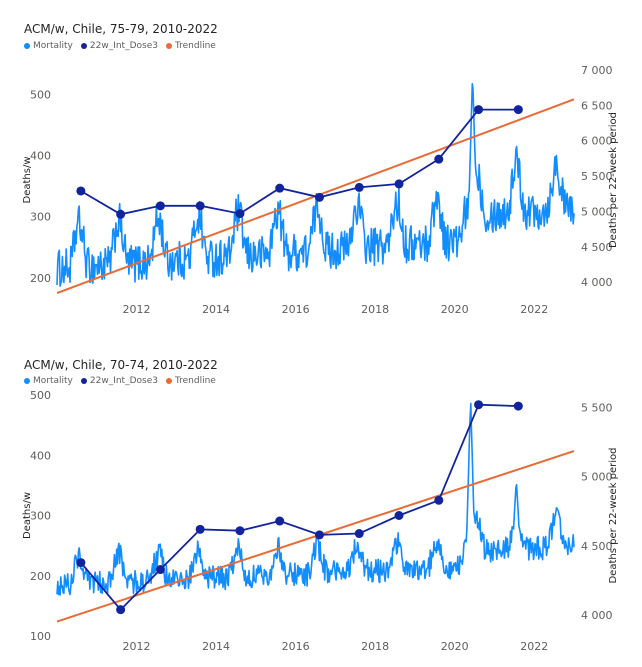  What do you see at coordinates (40, 636) in the screenshot?
I see `y-left-tick-label: 100` at bounding box center [40, 636].